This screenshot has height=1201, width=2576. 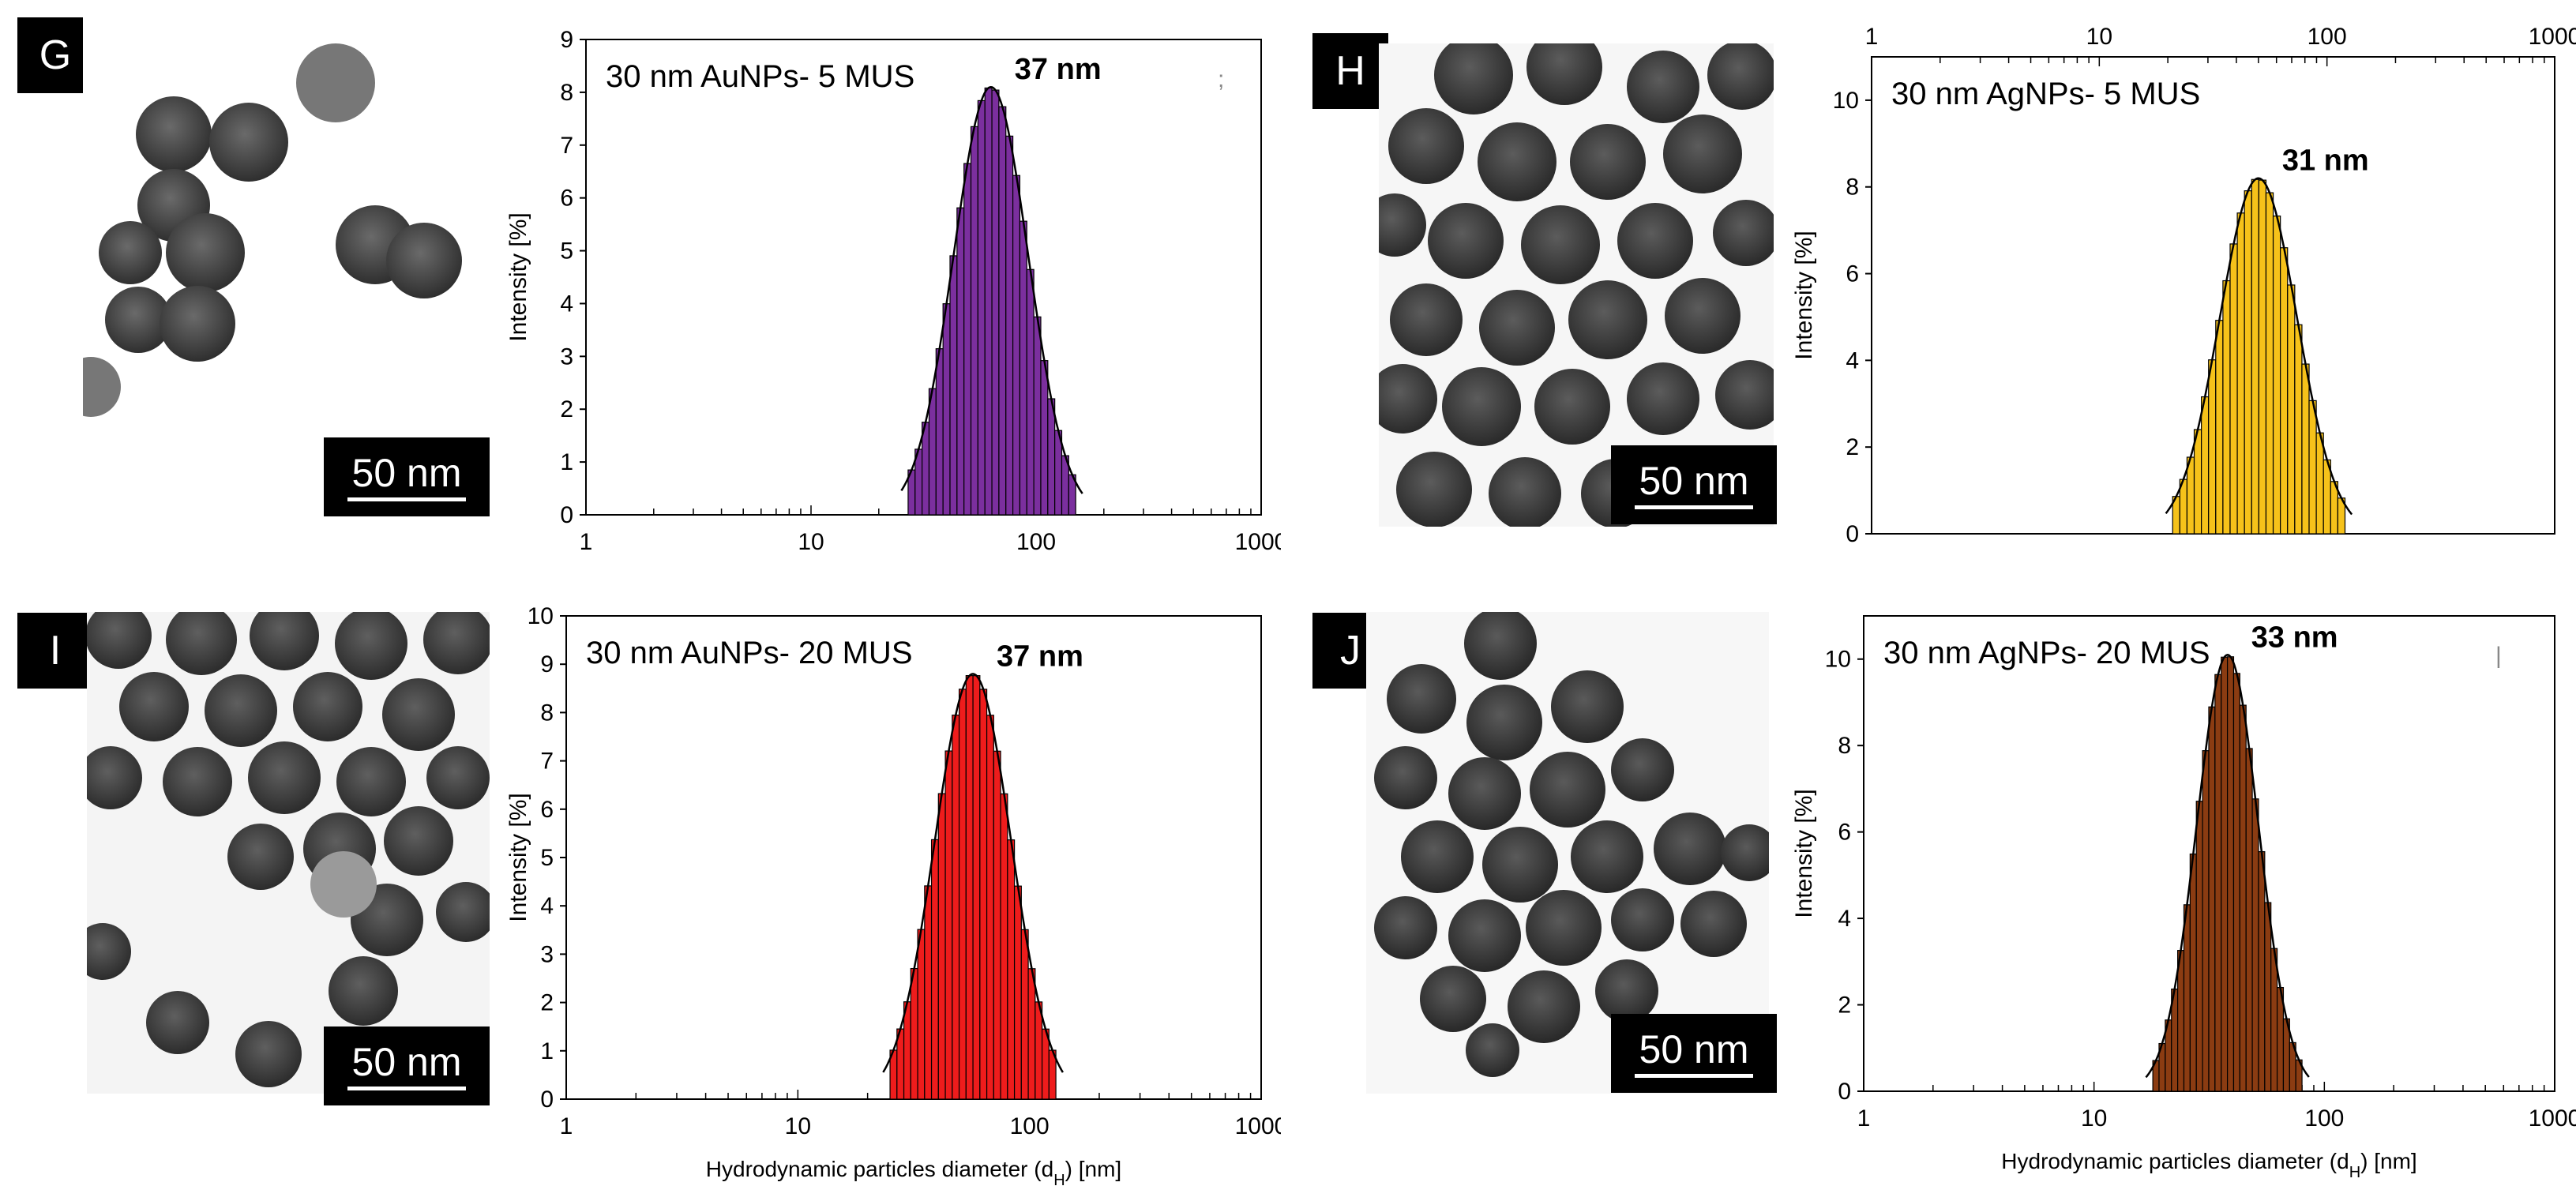 I want to click on x-tick-label: 1, so click(x=566, y=1126).